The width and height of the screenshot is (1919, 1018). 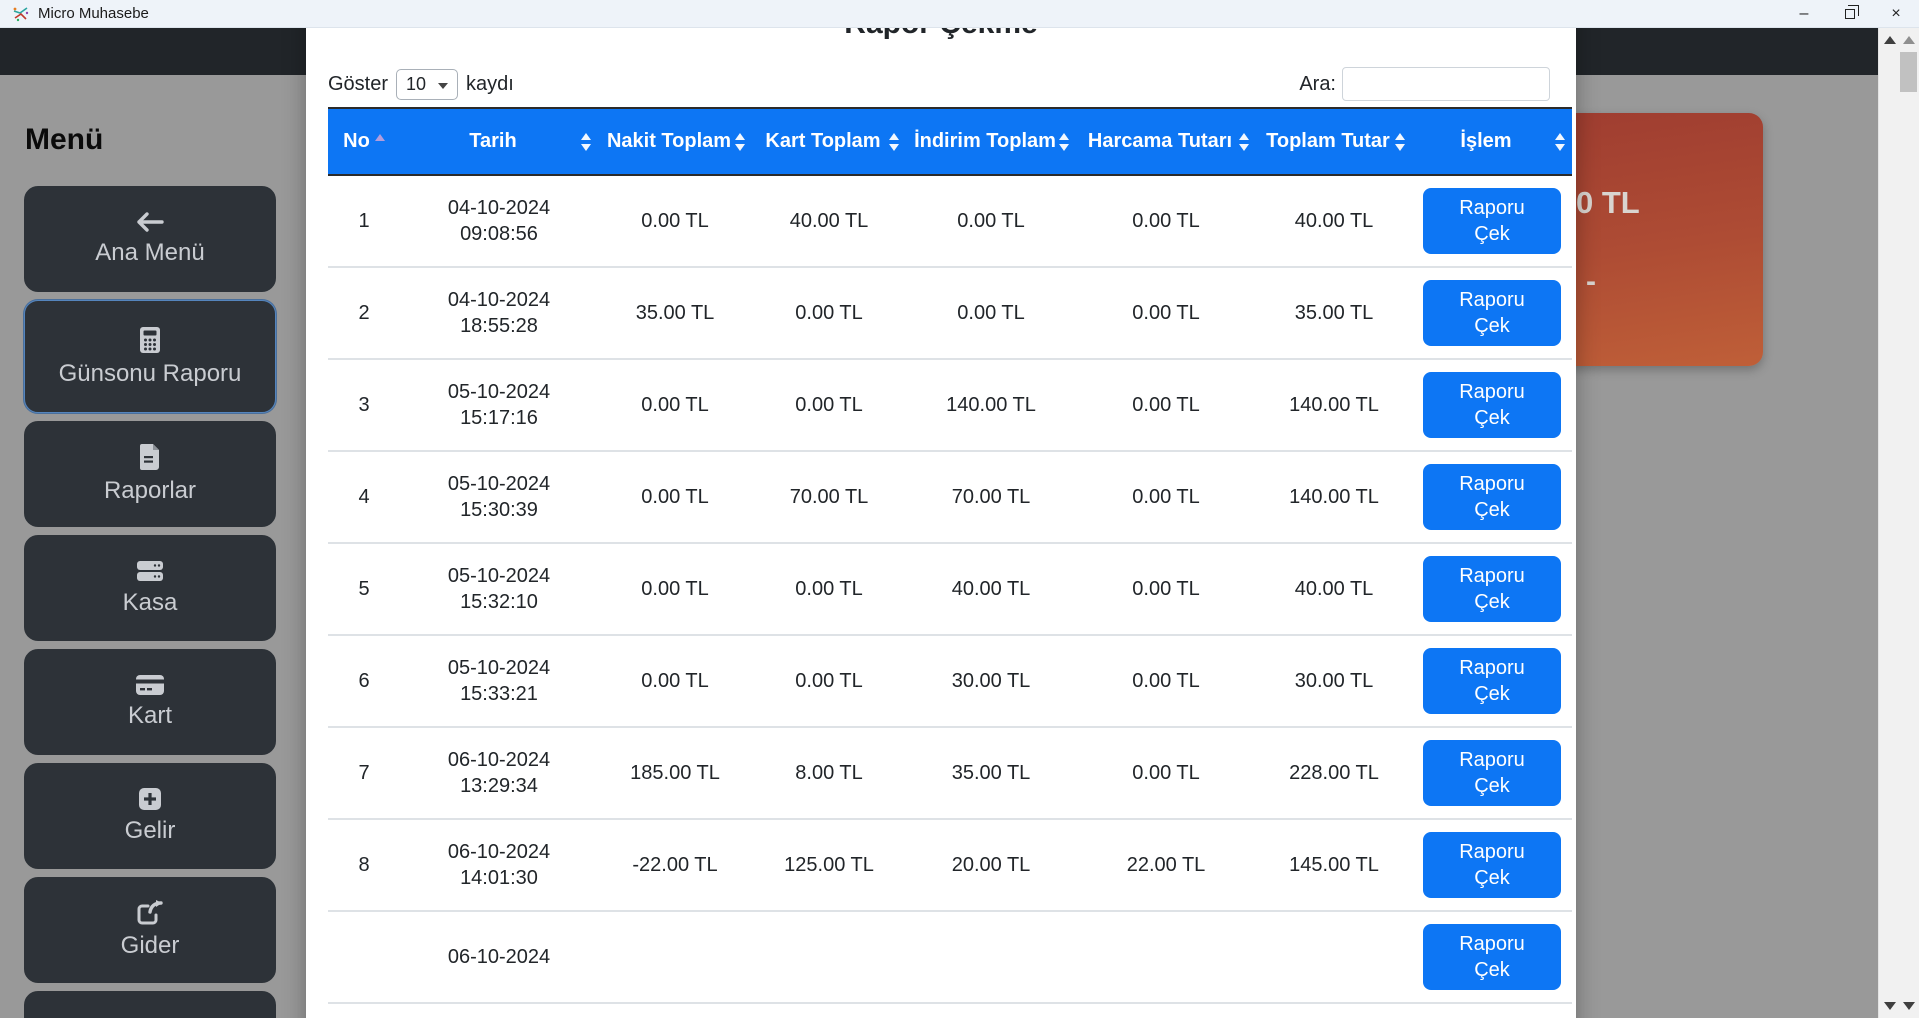 What do you see at coordinates (1888, 523) in the screenshot?
I see `inner-scrollbar` at bounding box center [1888, 523].